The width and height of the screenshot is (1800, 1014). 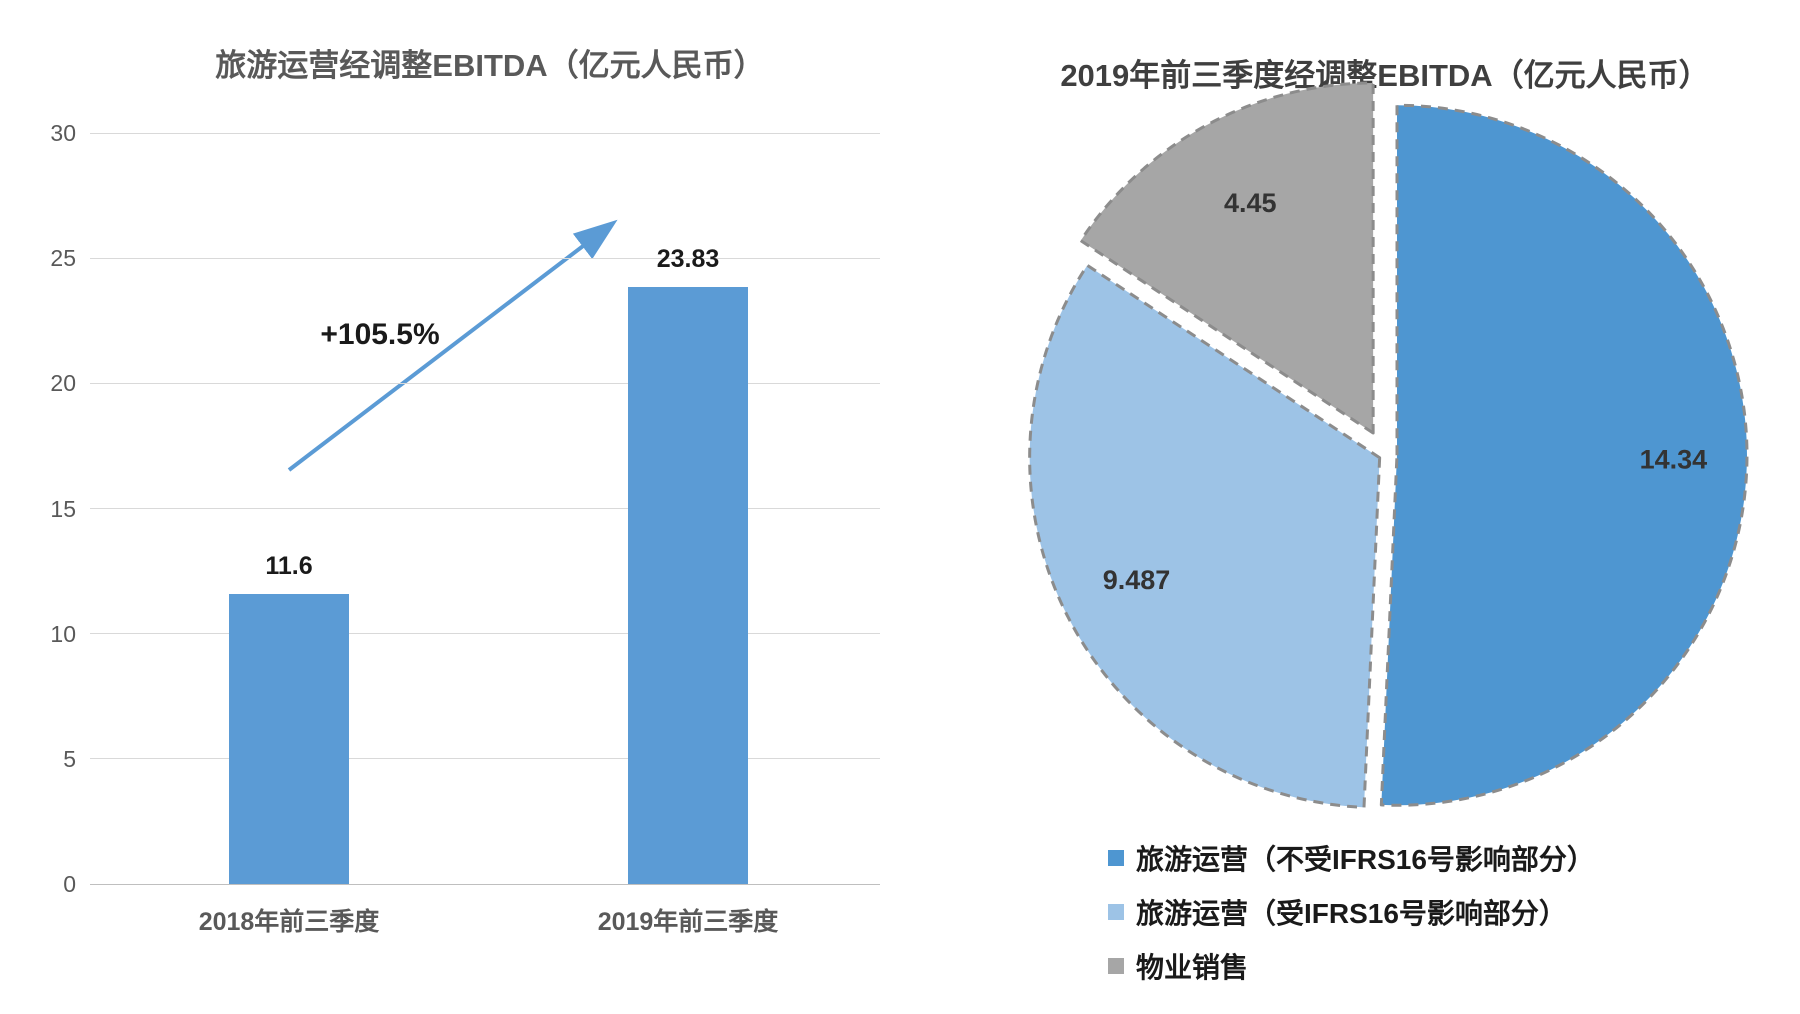 I want to click on legend-item: 旅游运营（受IFRS16号影响部分）, so click(x=1351, y=912).